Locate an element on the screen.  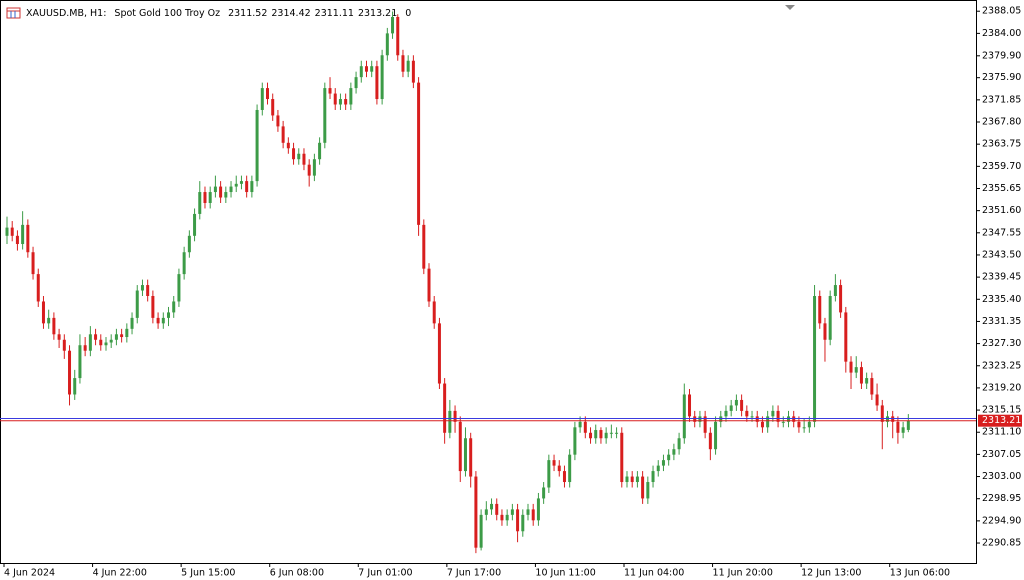
price-label: 2313.21 is located at coordinates (1001, 420).